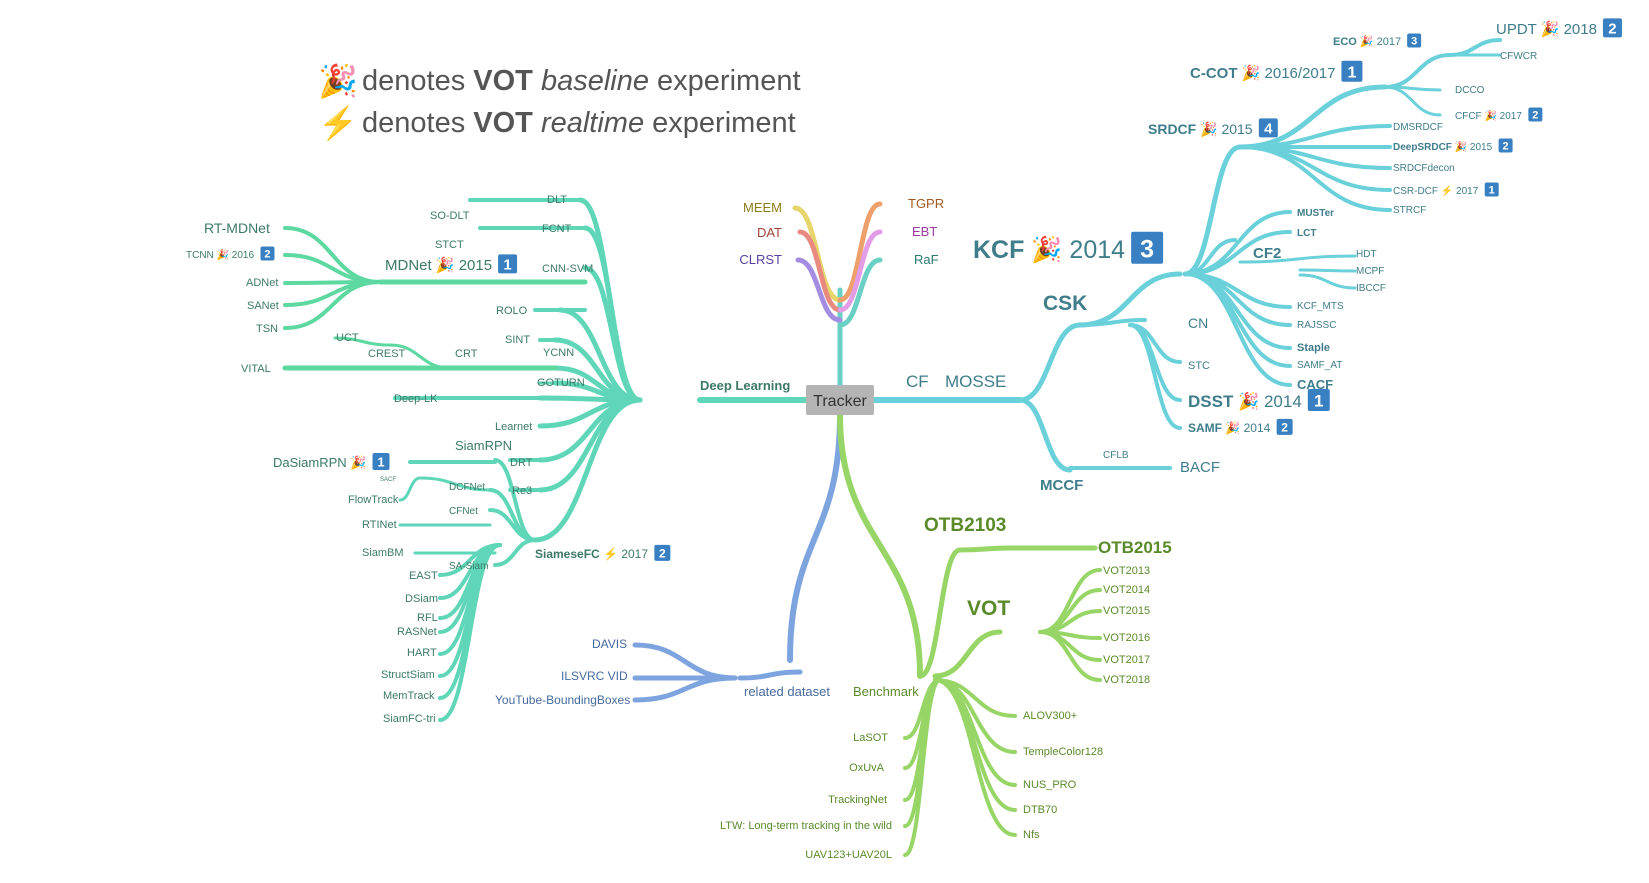  I want to click on node-kcf: KCF 🎉 2014 3, so click(1068, 248).